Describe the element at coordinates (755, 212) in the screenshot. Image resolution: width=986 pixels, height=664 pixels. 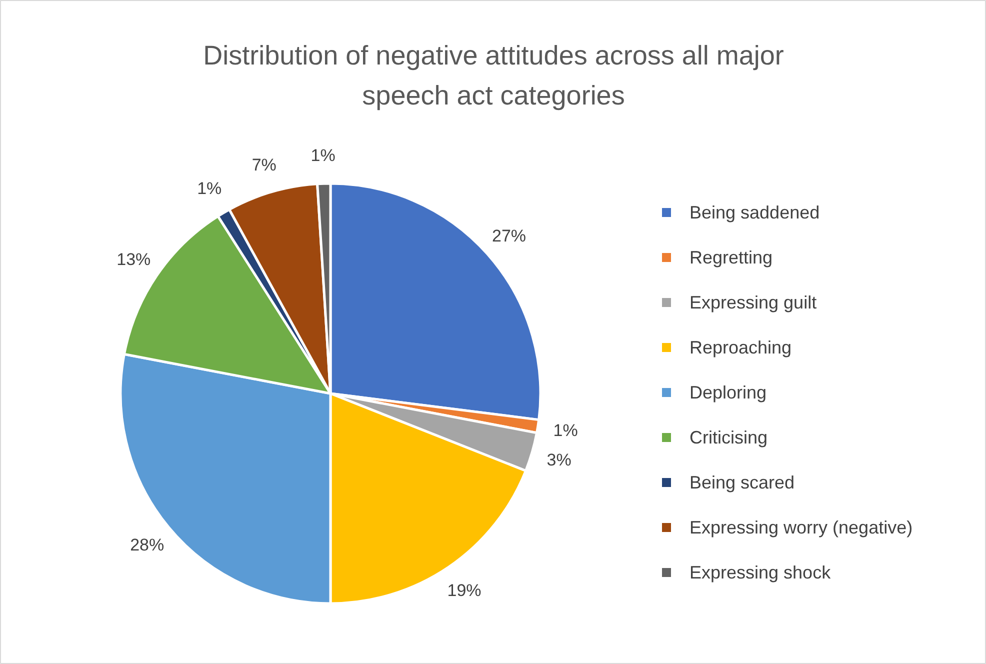
I see `legend-label: Being saddened` at that location.